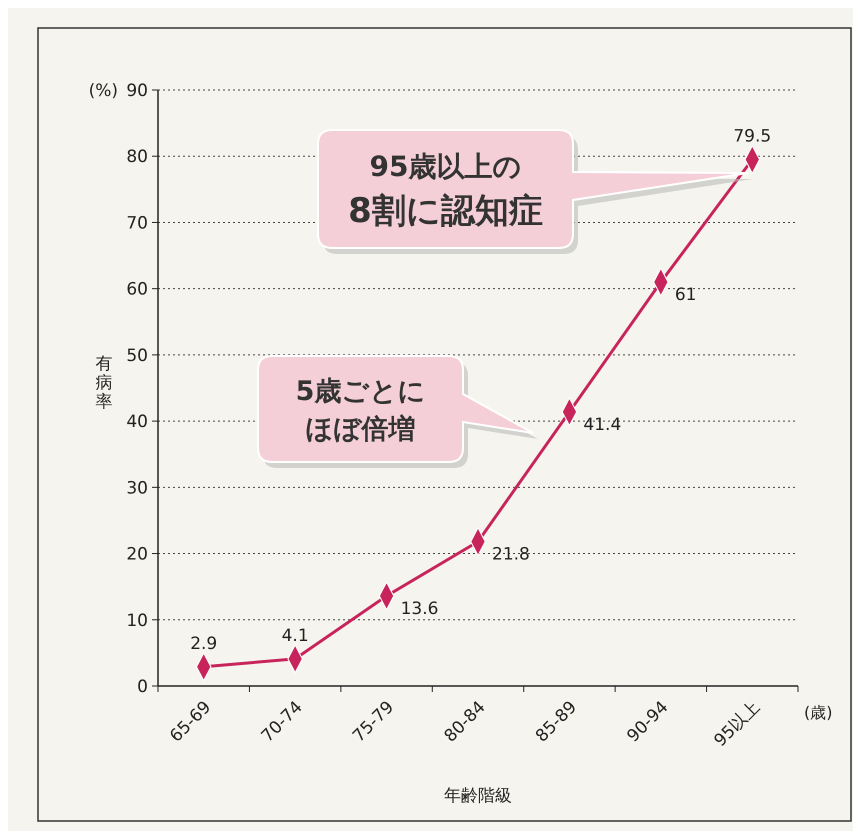  What do you see at coordinates (137, 488) in the screenshot?
I see `y-tick-label: 30` at bounding box center [137, 488].